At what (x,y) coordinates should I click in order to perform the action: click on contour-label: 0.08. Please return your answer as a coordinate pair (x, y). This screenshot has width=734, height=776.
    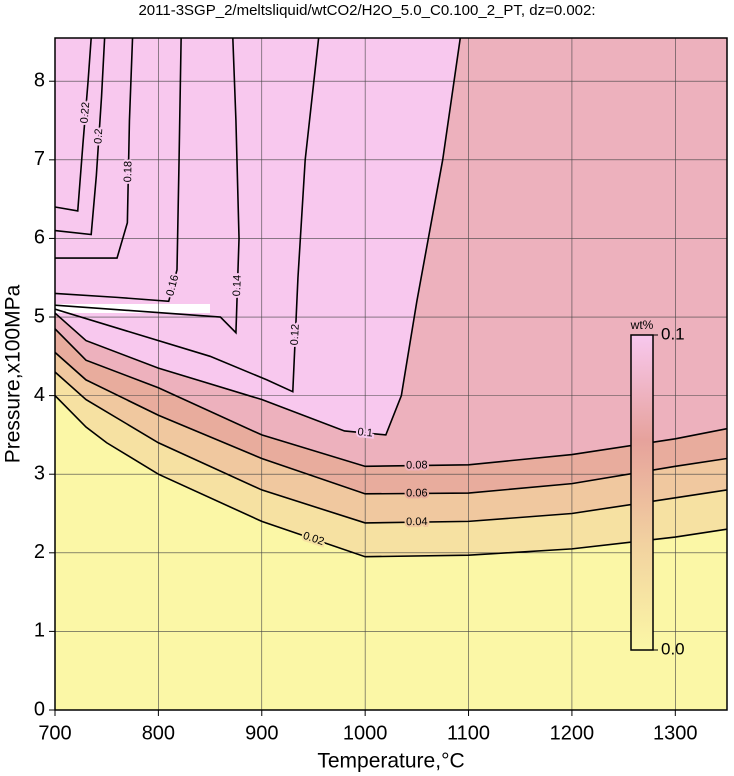
    Looking at the image, I should click on (417, 465).